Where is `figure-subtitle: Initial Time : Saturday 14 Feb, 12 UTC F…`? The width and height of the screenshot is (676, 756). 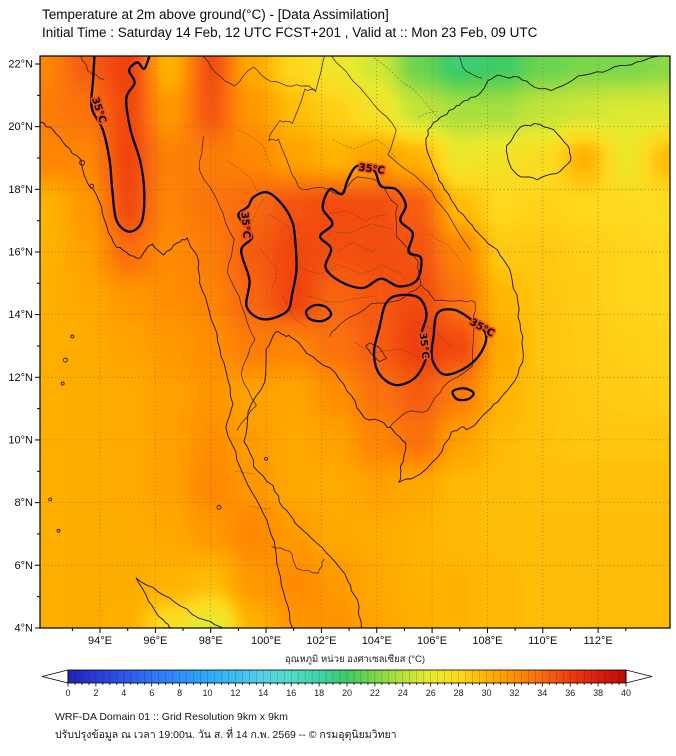
figure-subtitle: Initial Time : Saturday 14 Feb, 12 UTC F… is located at coordinates (290, 32).